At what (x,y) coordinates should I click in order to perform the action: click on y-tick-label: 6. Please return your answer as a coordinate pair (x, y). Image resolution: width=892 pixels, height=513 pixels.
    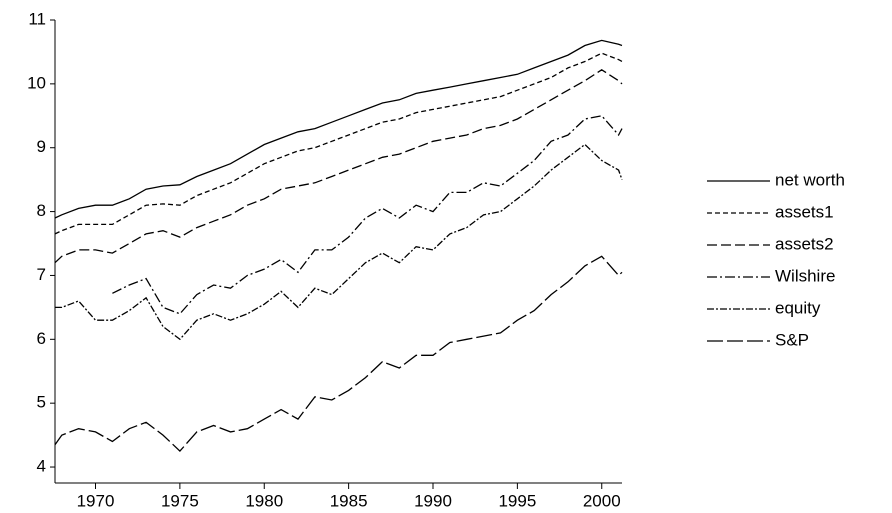
    Looking at the image, I should click on (41, 338).